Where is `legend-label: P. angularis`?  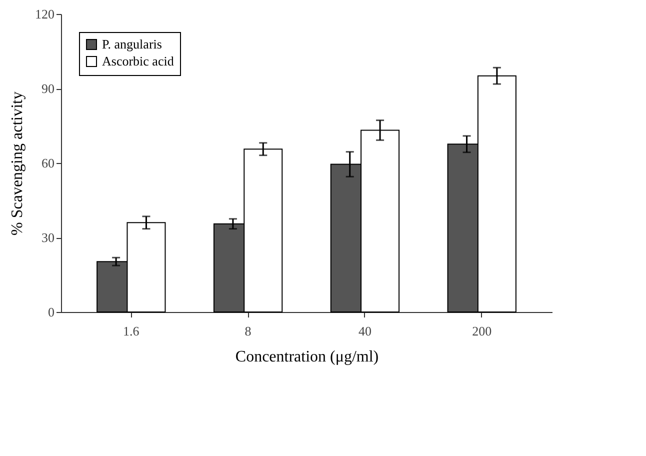 legend-label: P. angularis is located at coordinates (132, 44).